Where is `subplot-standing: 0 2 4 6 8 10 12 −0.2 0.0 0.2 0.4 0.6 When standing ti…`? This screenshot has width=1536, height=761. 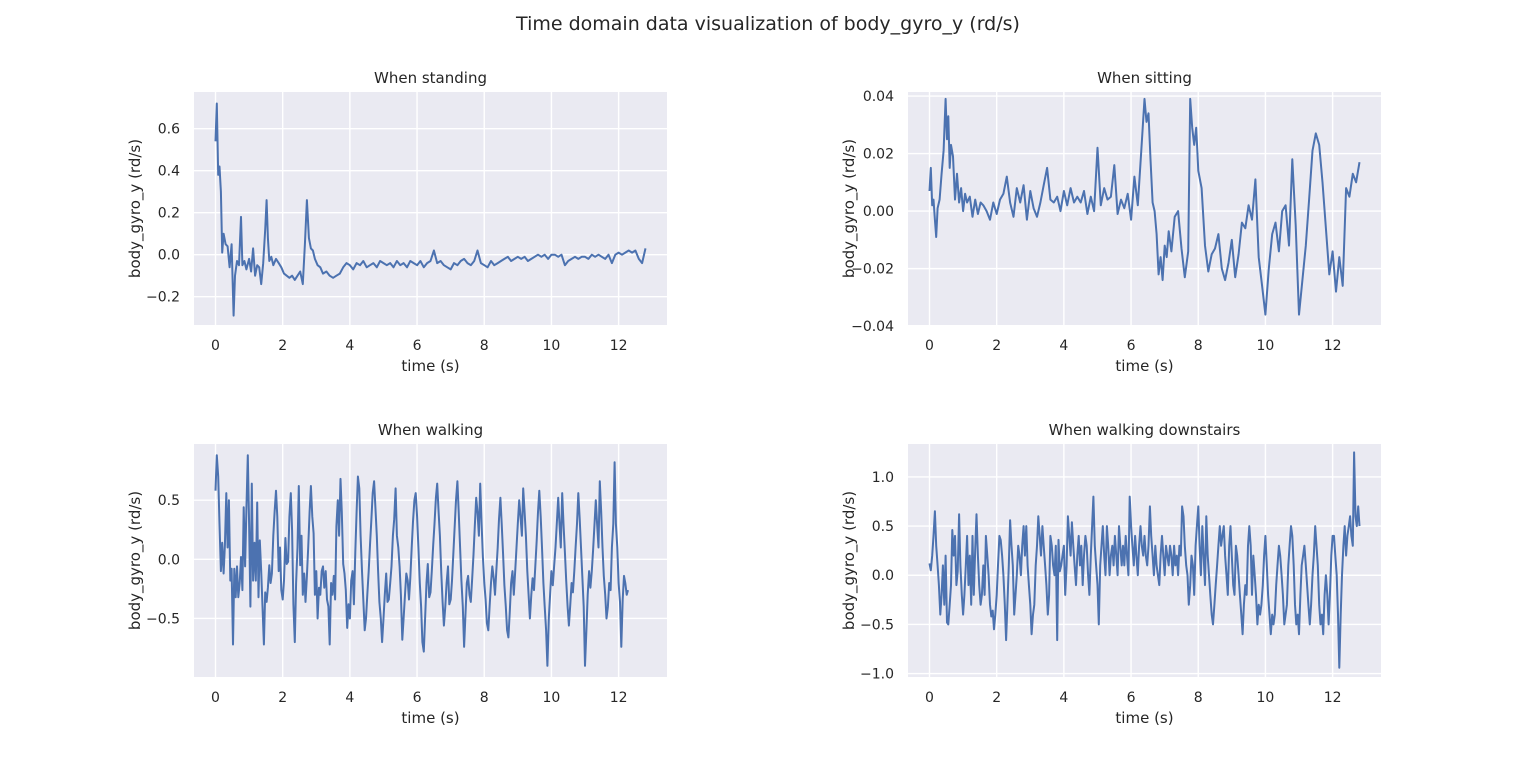 subplot-standing: 0 2 4 6 8 10 12 −0.2 0.0 0.2 0.4 0.6 When standing ti… is located at coordinates (396, 222).